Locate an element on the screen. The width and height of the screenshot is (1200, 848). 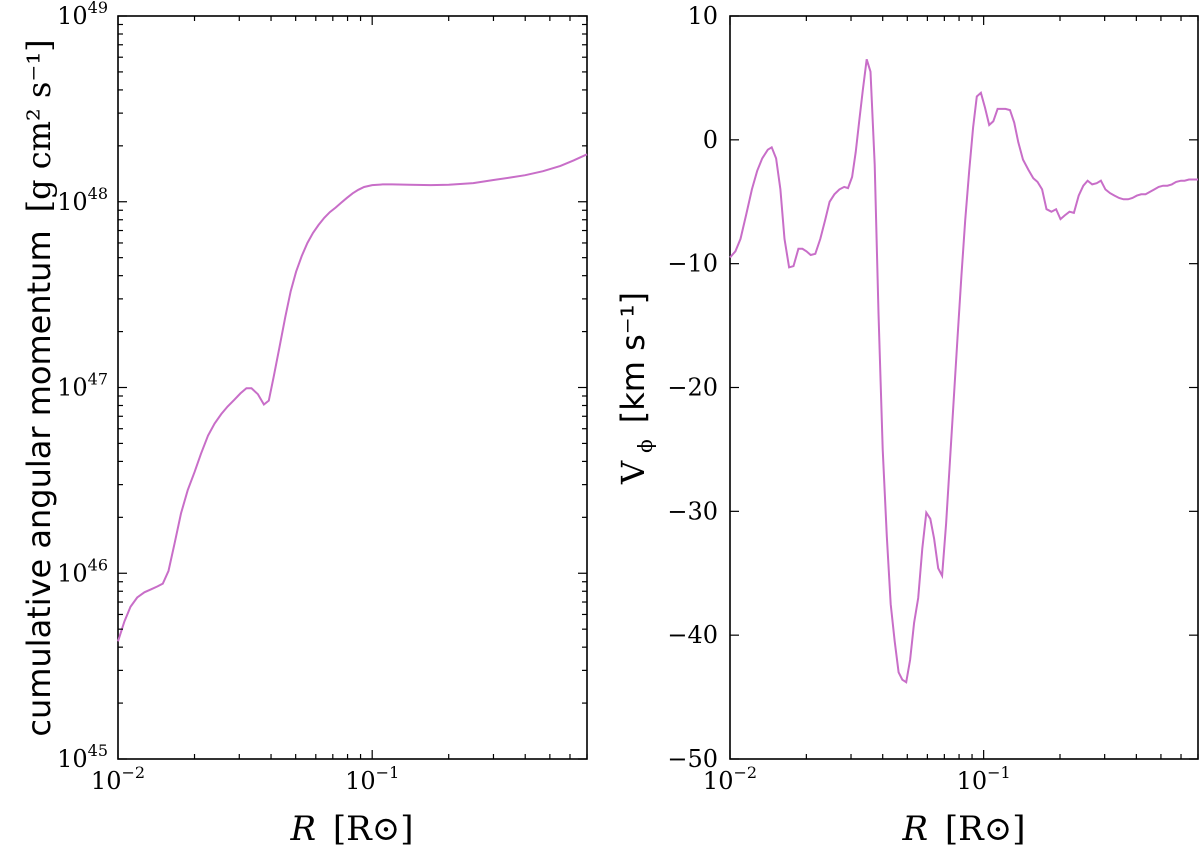
right-x-tick-label: 10⁻² is located at coordinates (730, 779).